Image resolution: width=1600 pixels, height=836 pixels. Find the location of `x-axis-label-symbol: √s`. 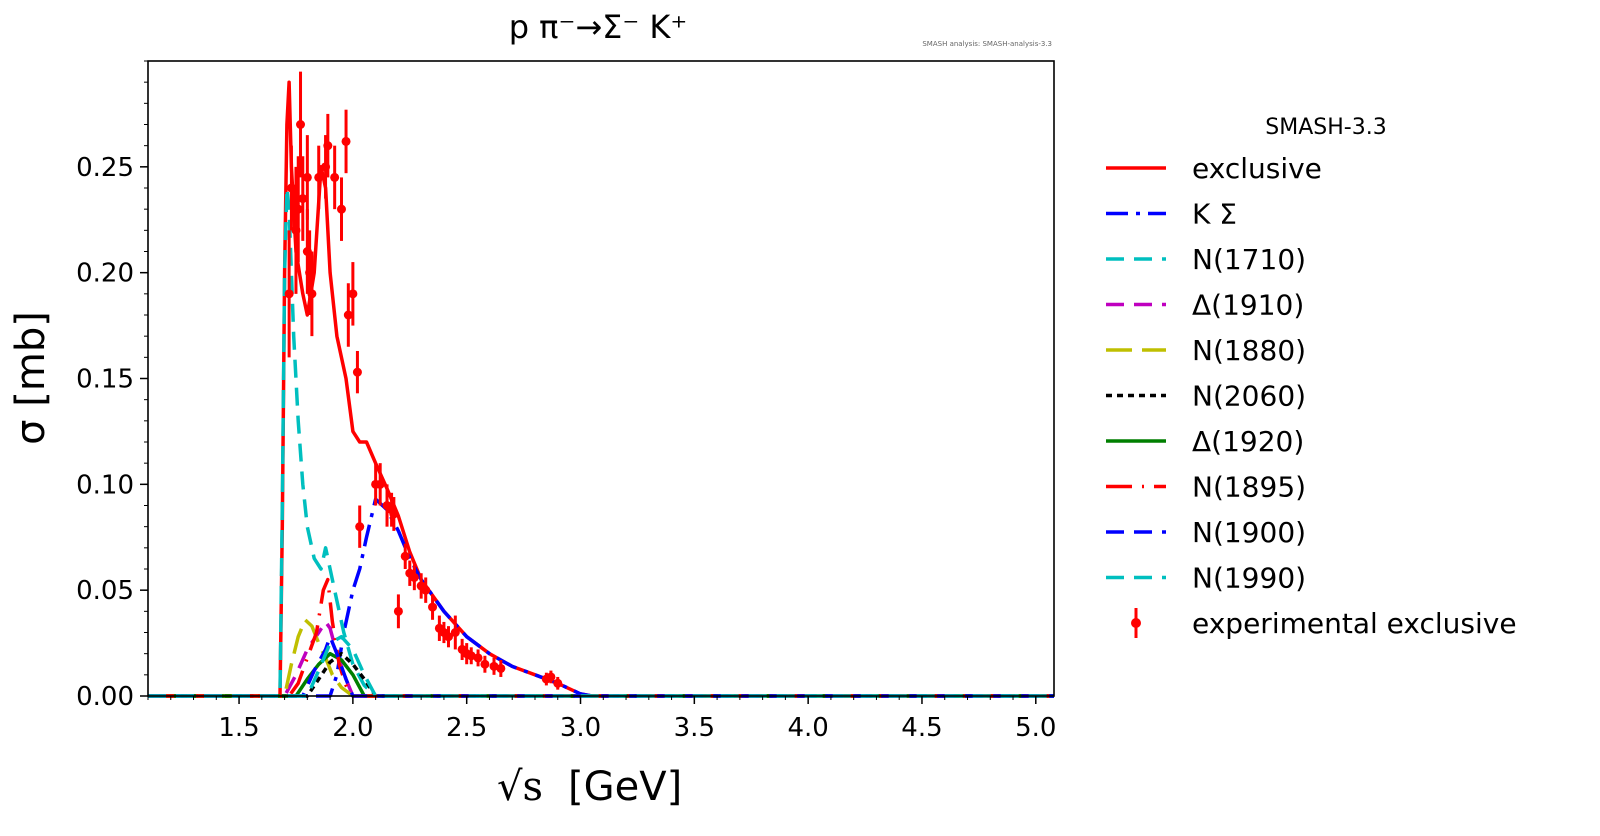

x-axis-label-symbol: √s is located at coordinates (520, 787).